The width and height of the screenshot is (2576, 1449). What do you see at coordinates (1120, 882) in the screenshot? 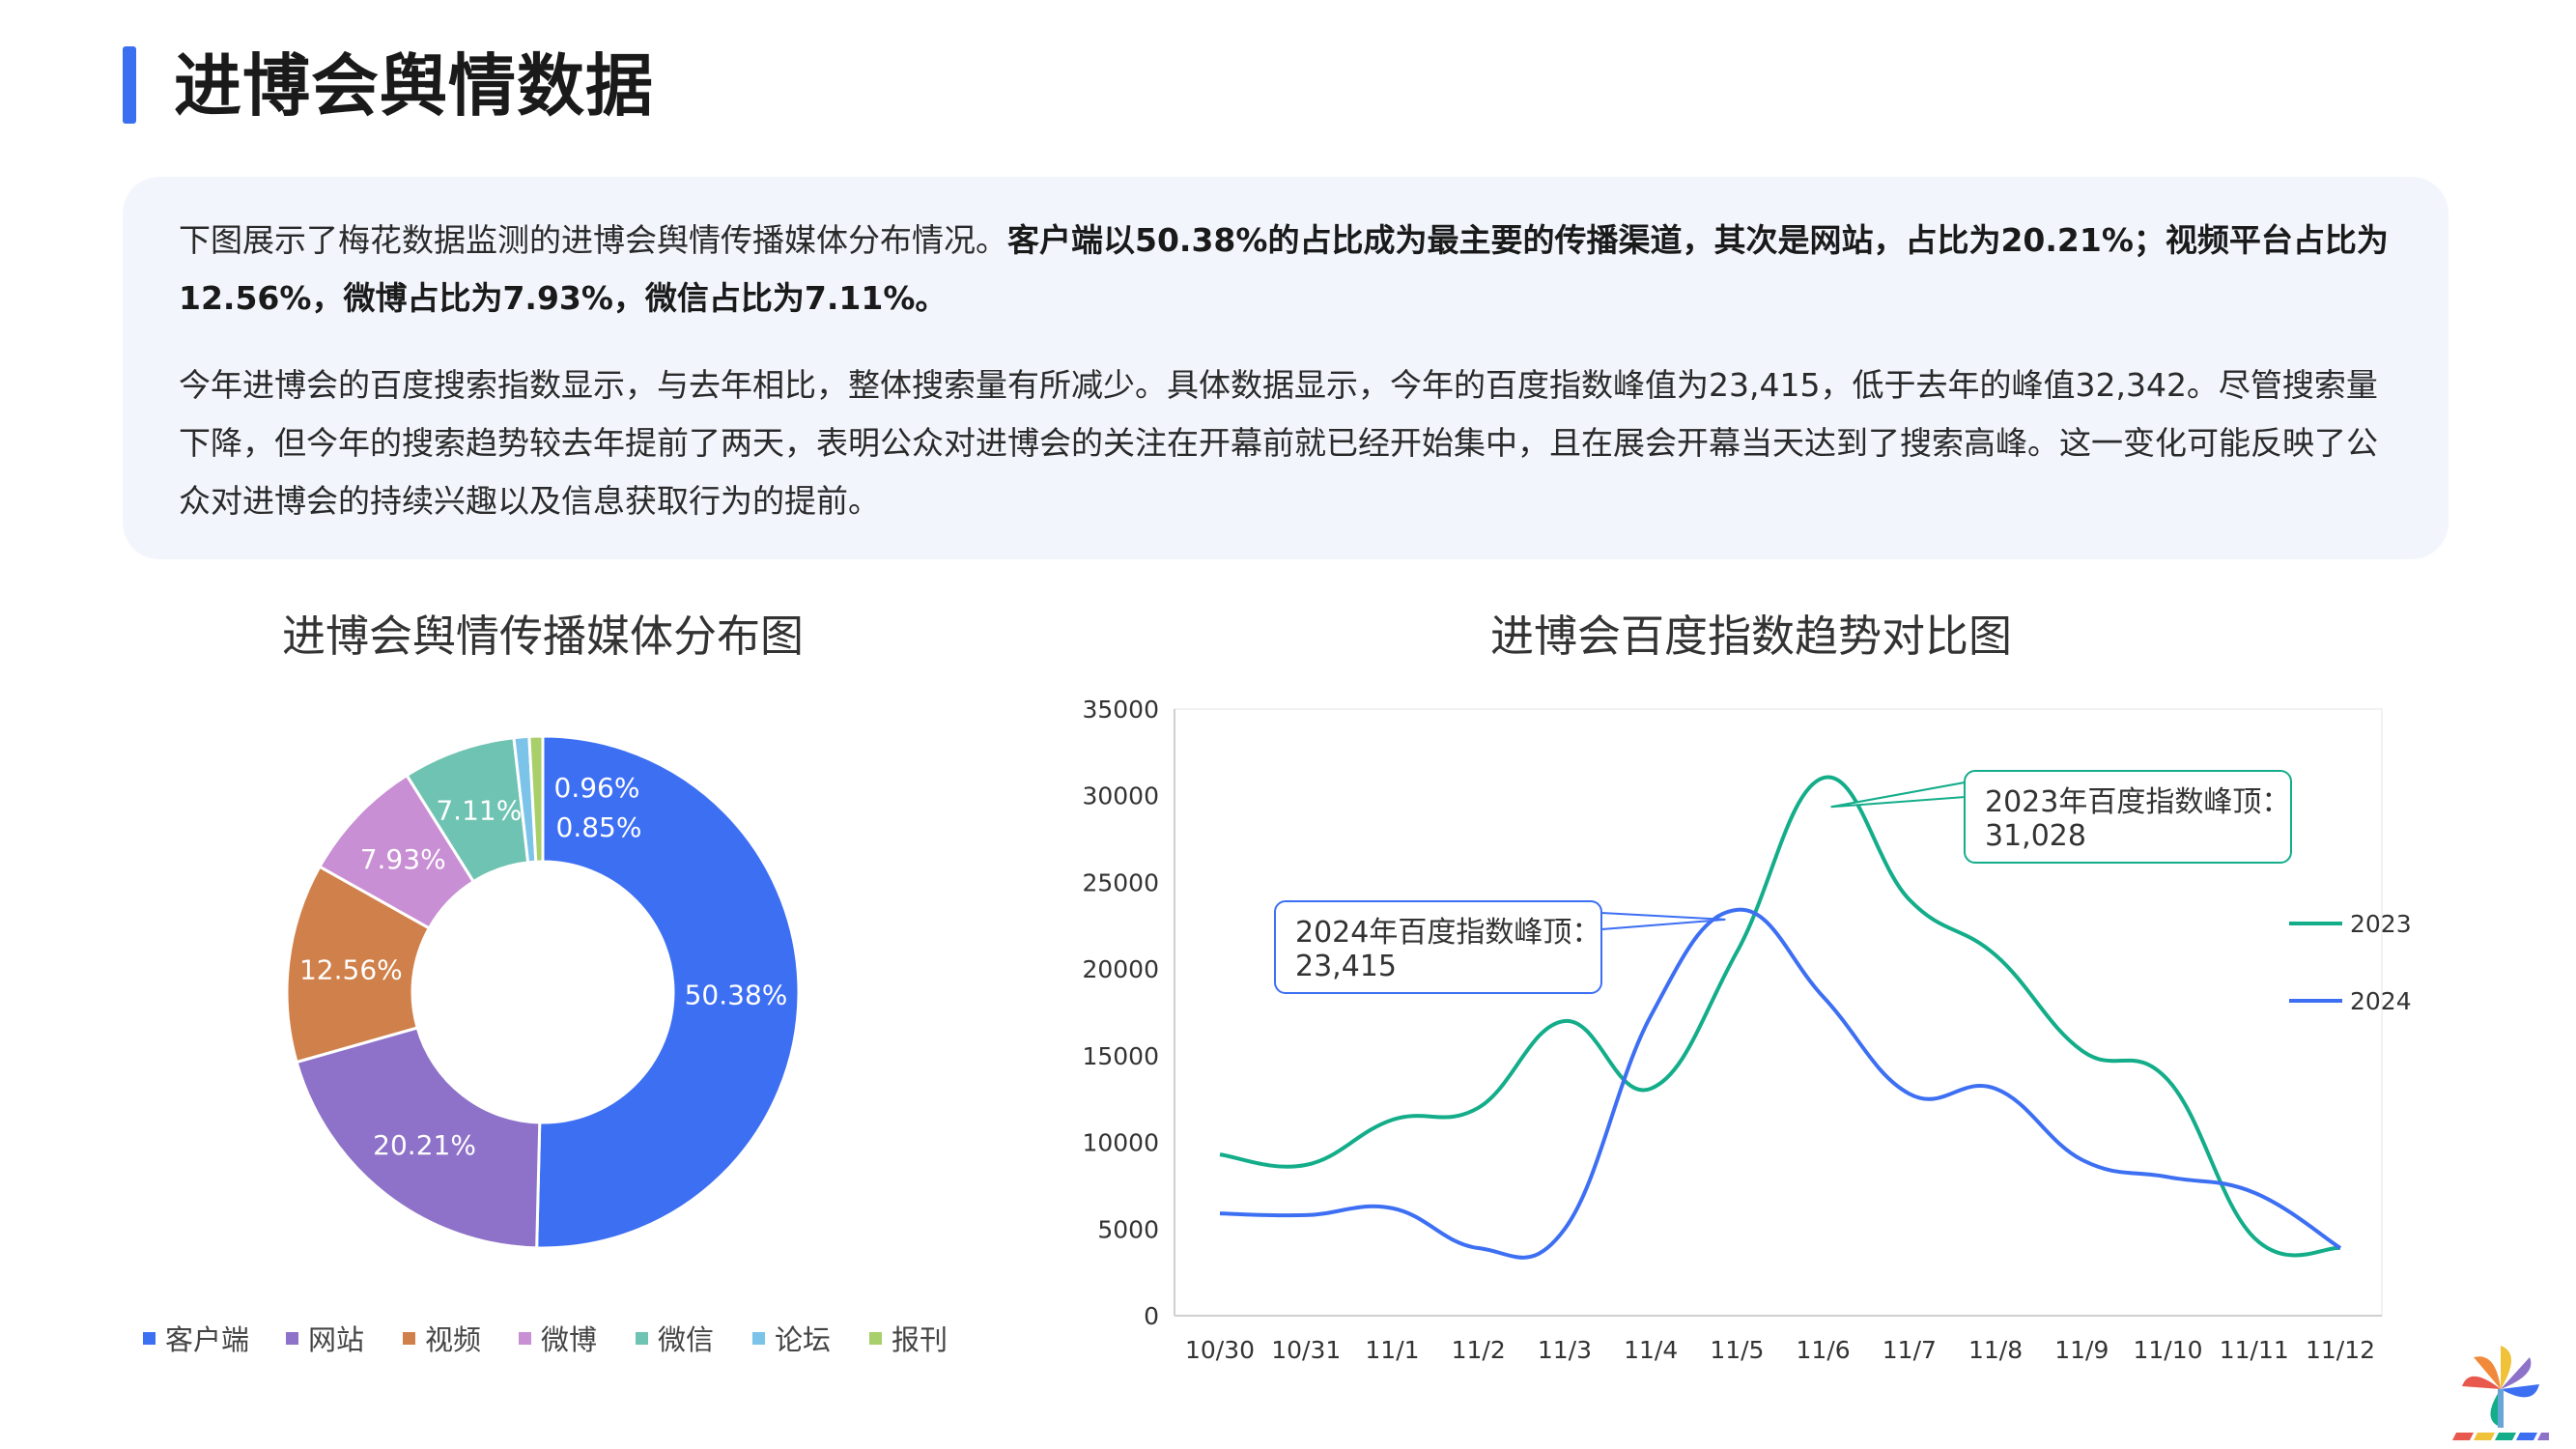
I see `y-tick-label: 25000` at bounding box center [1120, 882].